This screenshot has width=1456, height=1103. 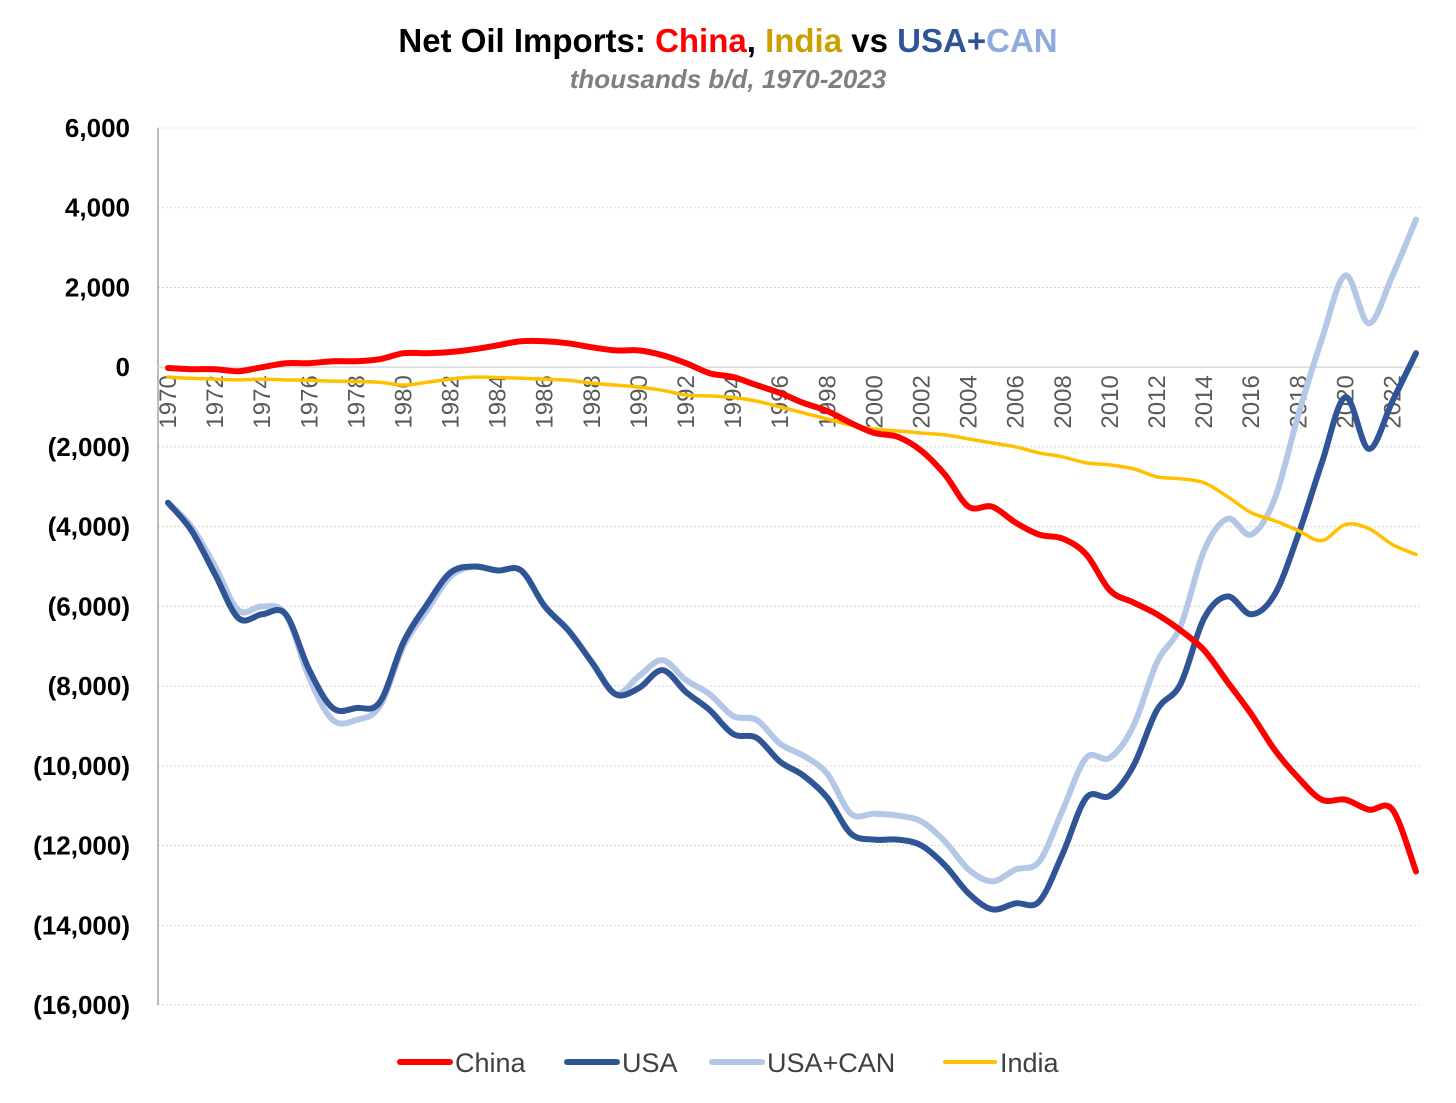 I want to click on x-tick-label: 2004, so click(x=969, y=401).